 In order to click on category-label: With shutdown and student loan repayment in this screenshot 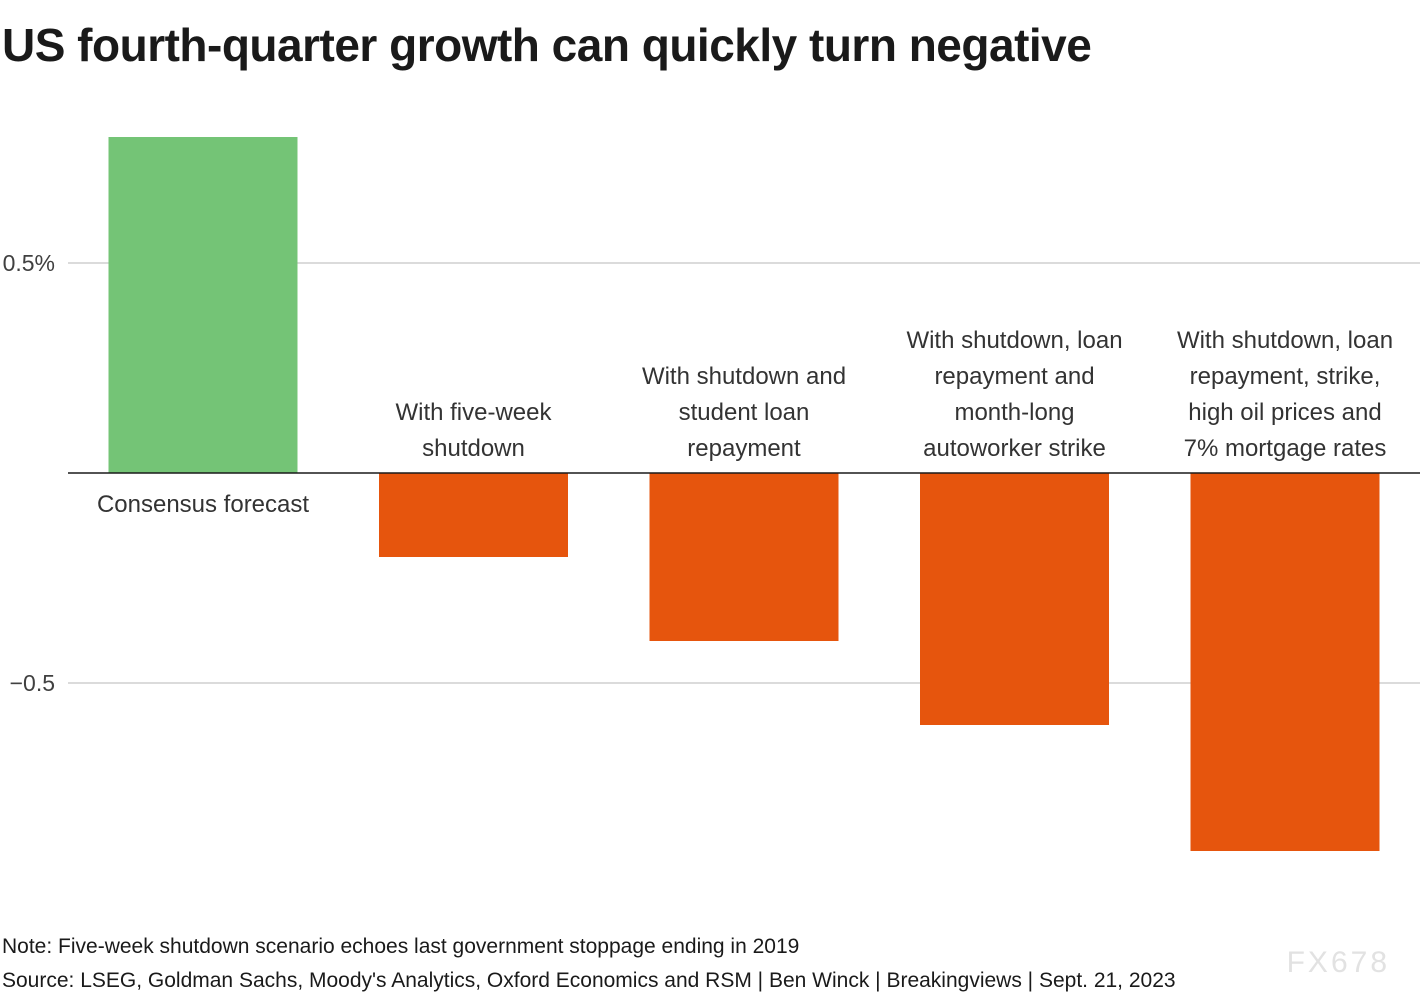, I will do `click(744, 412)`.